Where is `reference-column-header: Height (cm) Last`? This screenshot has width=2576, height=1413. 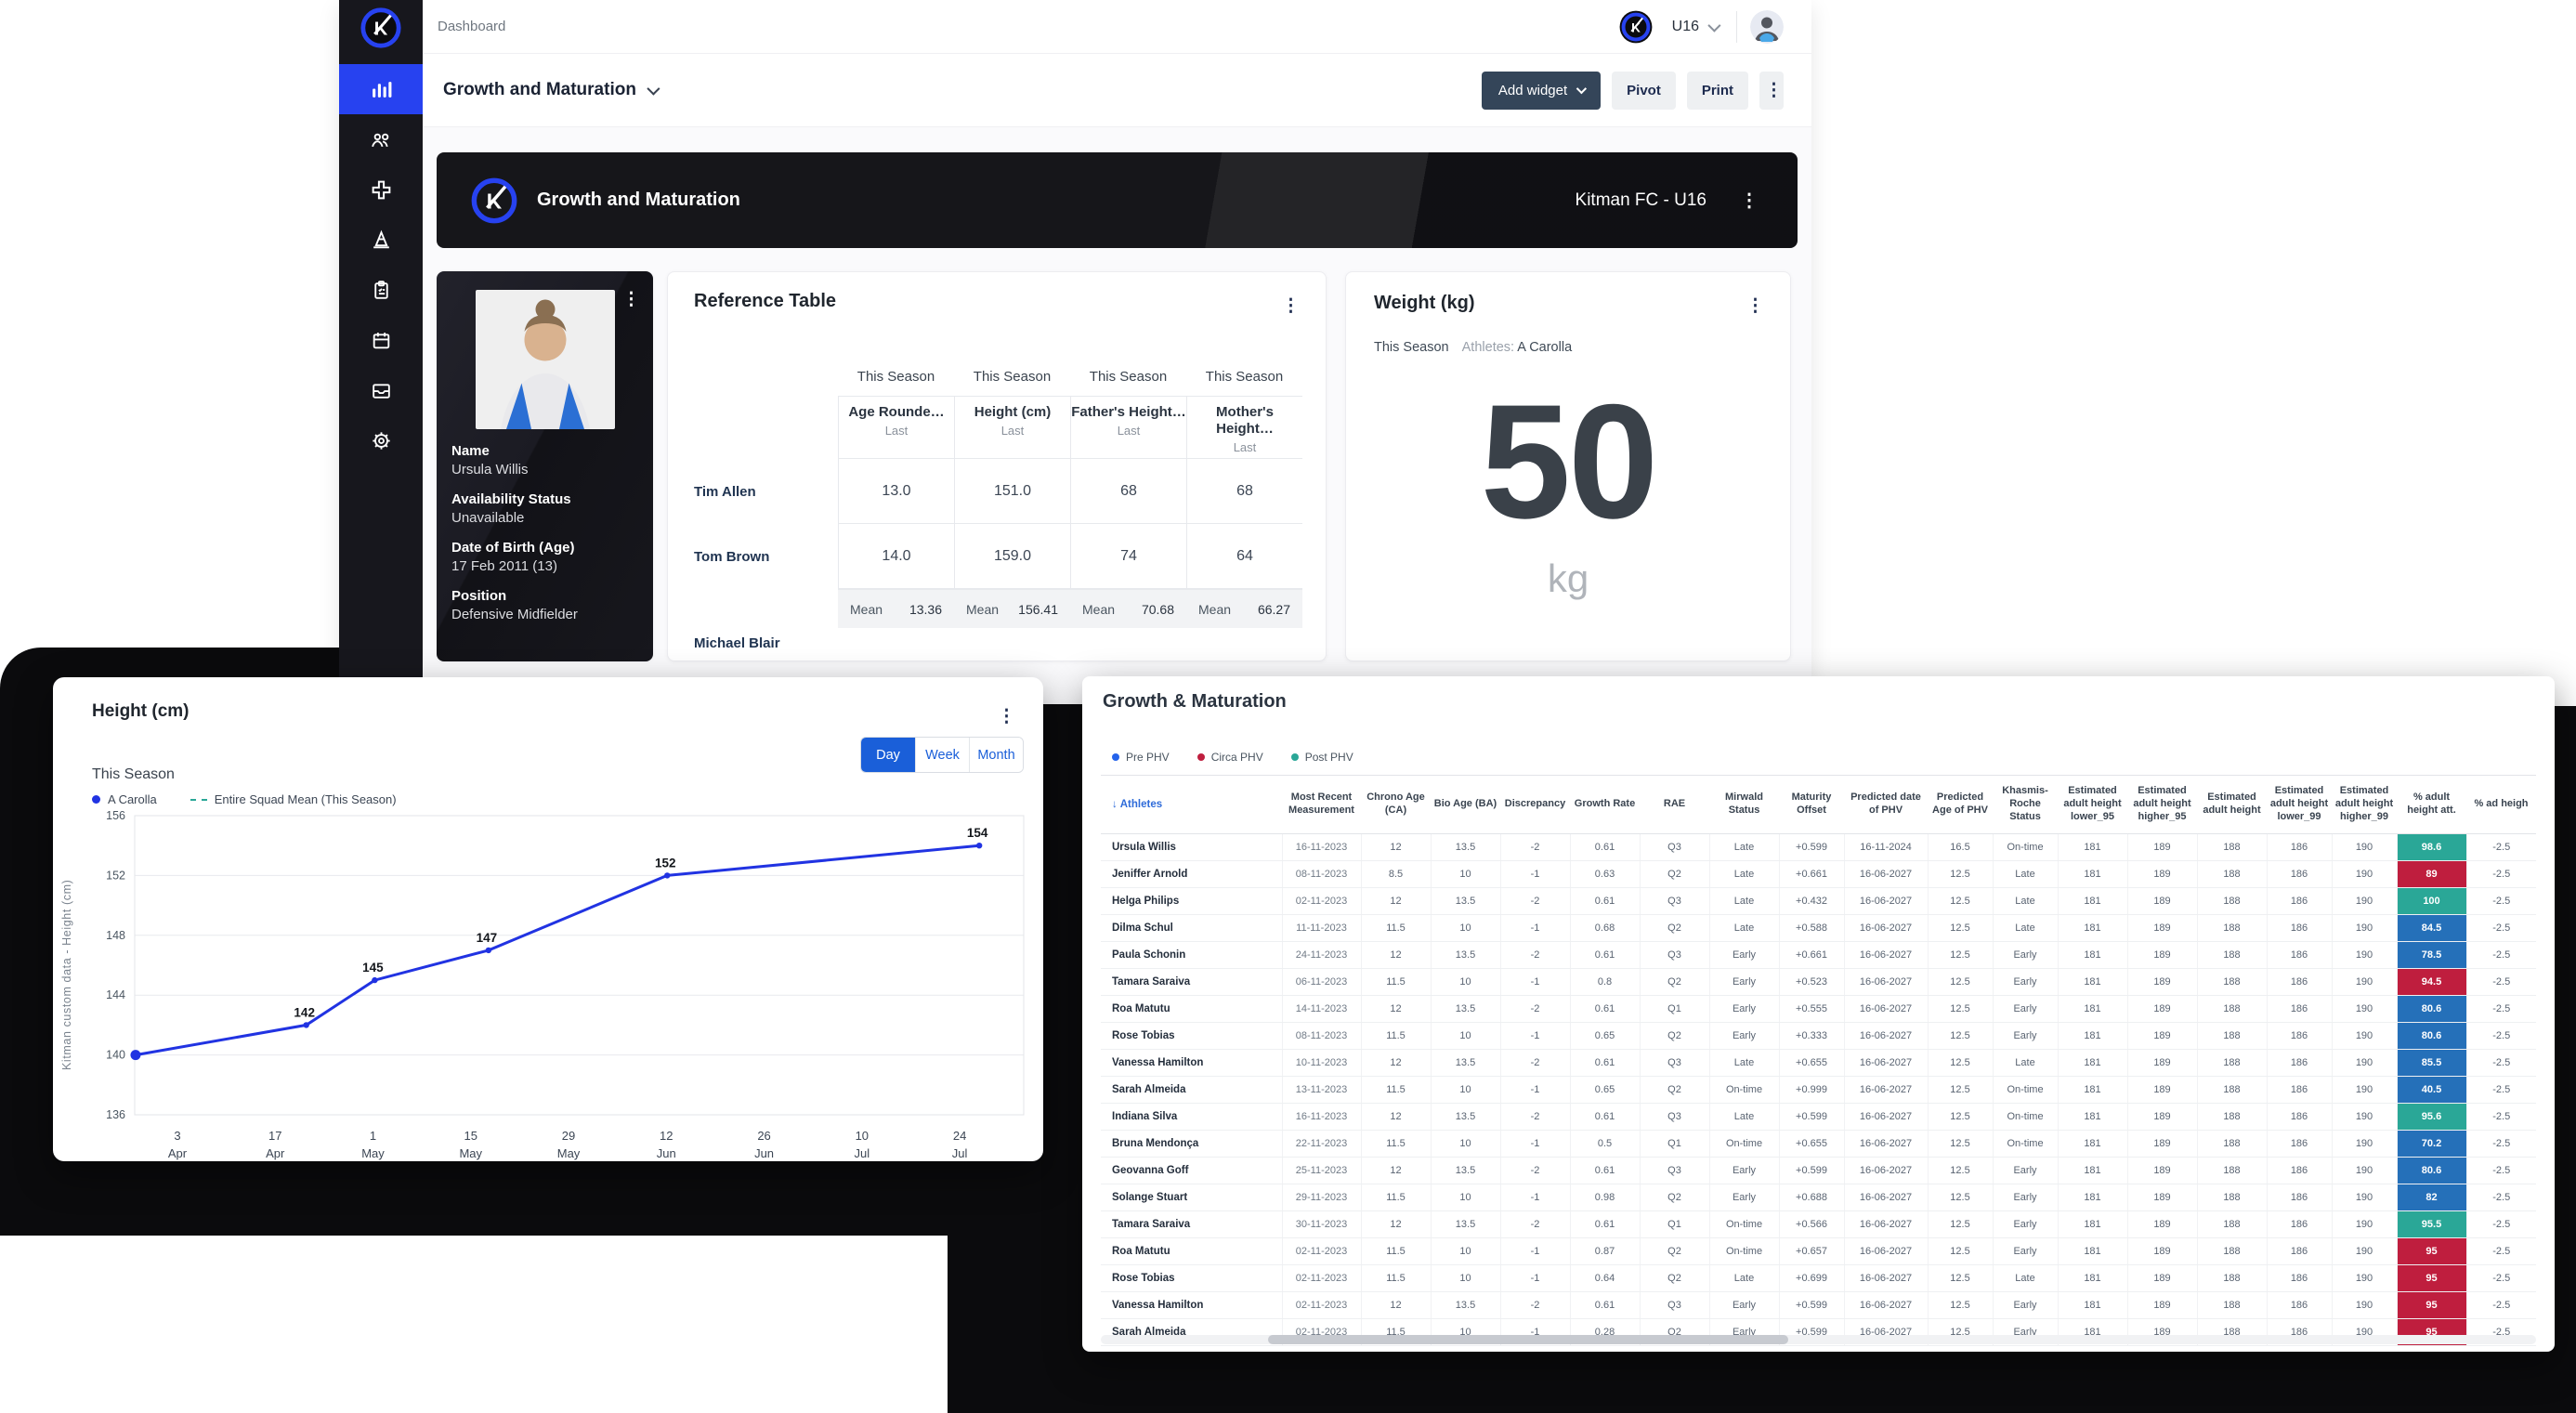
reference-column-header: Height (cm) Last is located at coordinates (1012, 427).